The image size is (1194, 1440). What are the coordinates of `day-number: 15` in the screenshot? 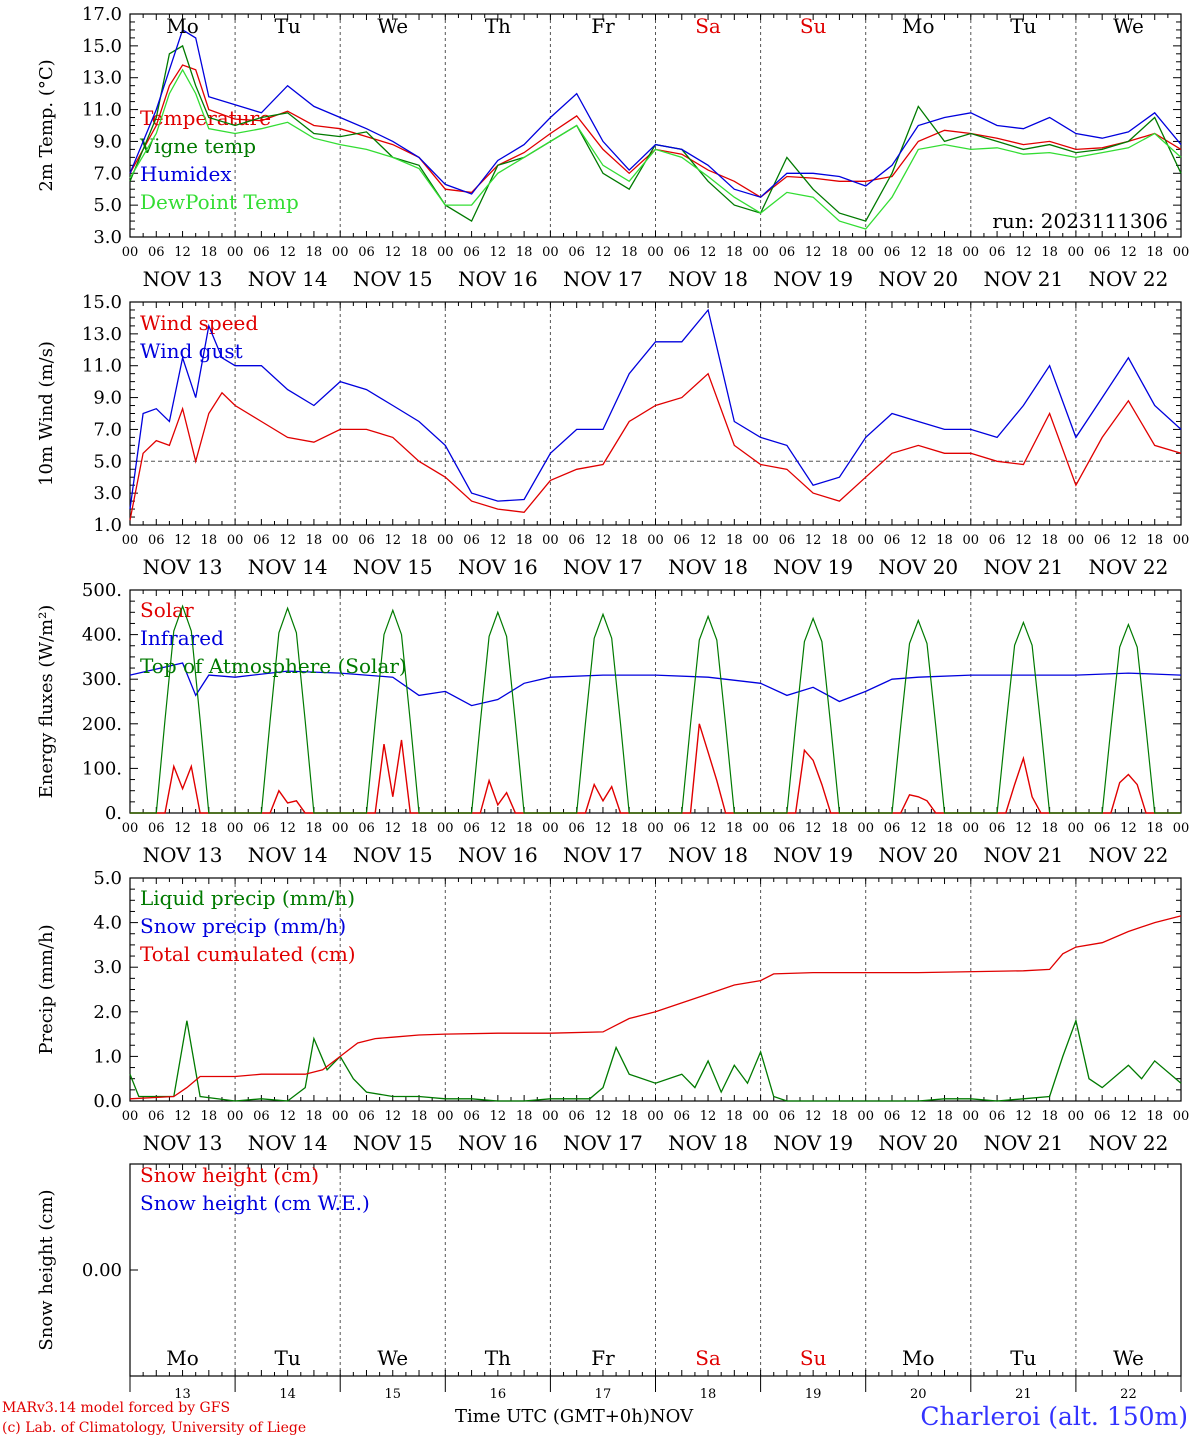 It's located at (392, 1394).